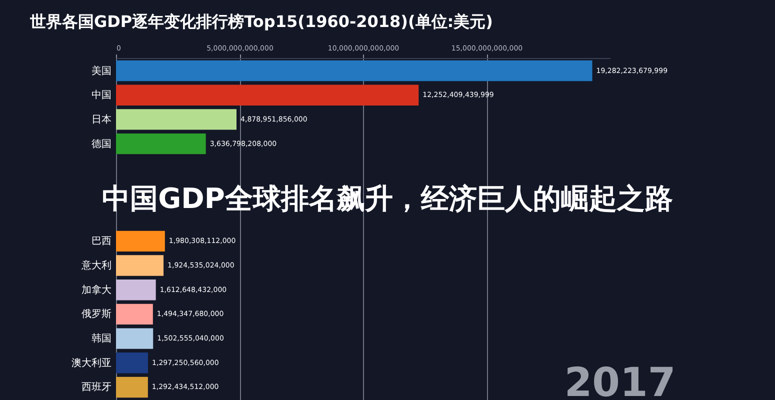 This screenshot has height=400, width=775. What do you see at coordinates (102, 119) in the screenshot?
I see `y-tick-label: 日本` at bounding box center [102, 119].